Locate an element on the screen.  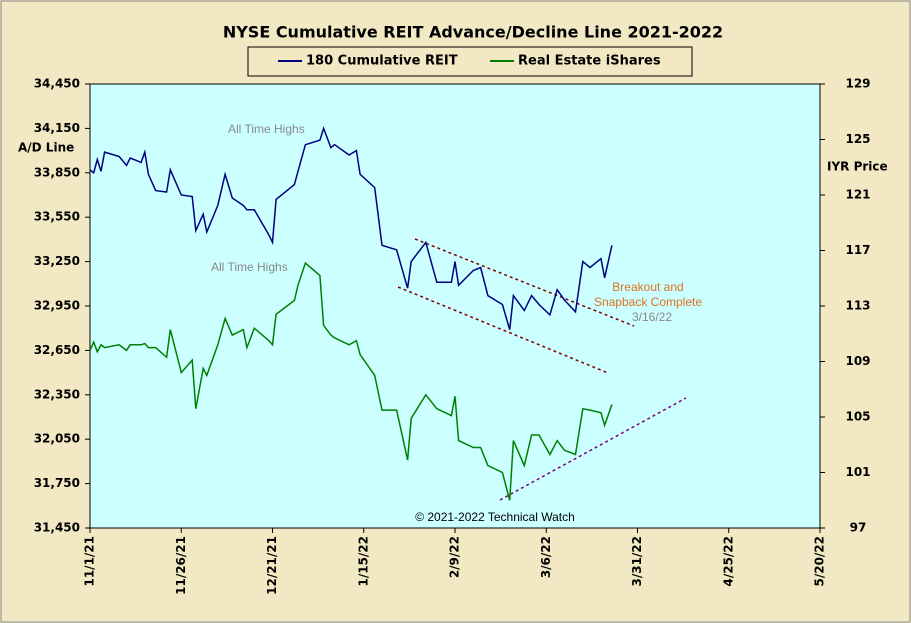
y2-tick-label: 109 is located at coordinates (857, 361).